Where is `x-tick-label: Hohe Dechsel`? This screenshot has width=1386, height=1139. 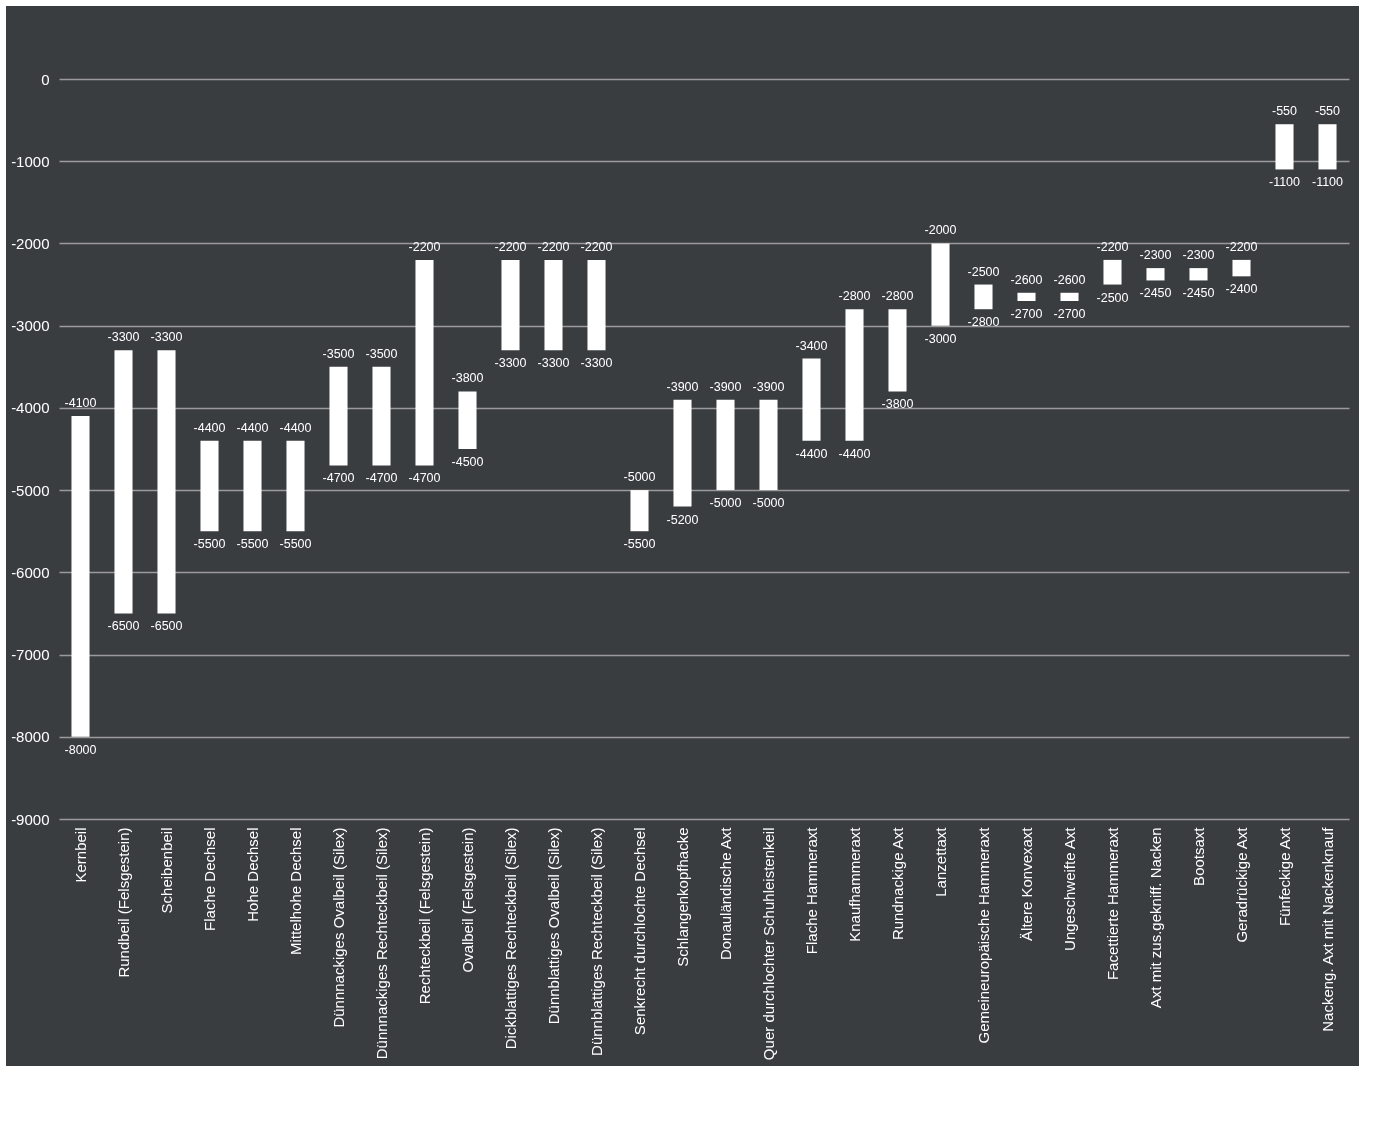
x-tick-label: Hohe Dechsel is located at coordinates (252, 874).